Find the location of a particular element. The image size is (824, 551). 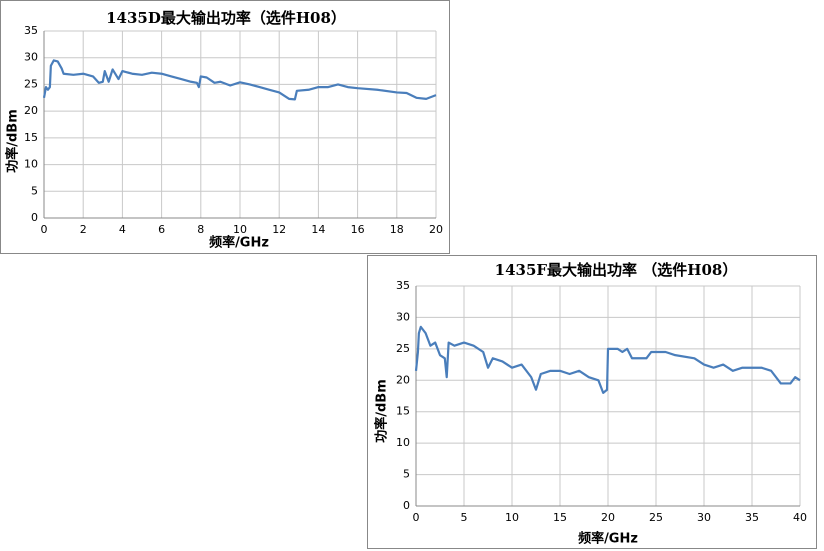

x-tick-label: 12 is located at coordinates (279, 229).